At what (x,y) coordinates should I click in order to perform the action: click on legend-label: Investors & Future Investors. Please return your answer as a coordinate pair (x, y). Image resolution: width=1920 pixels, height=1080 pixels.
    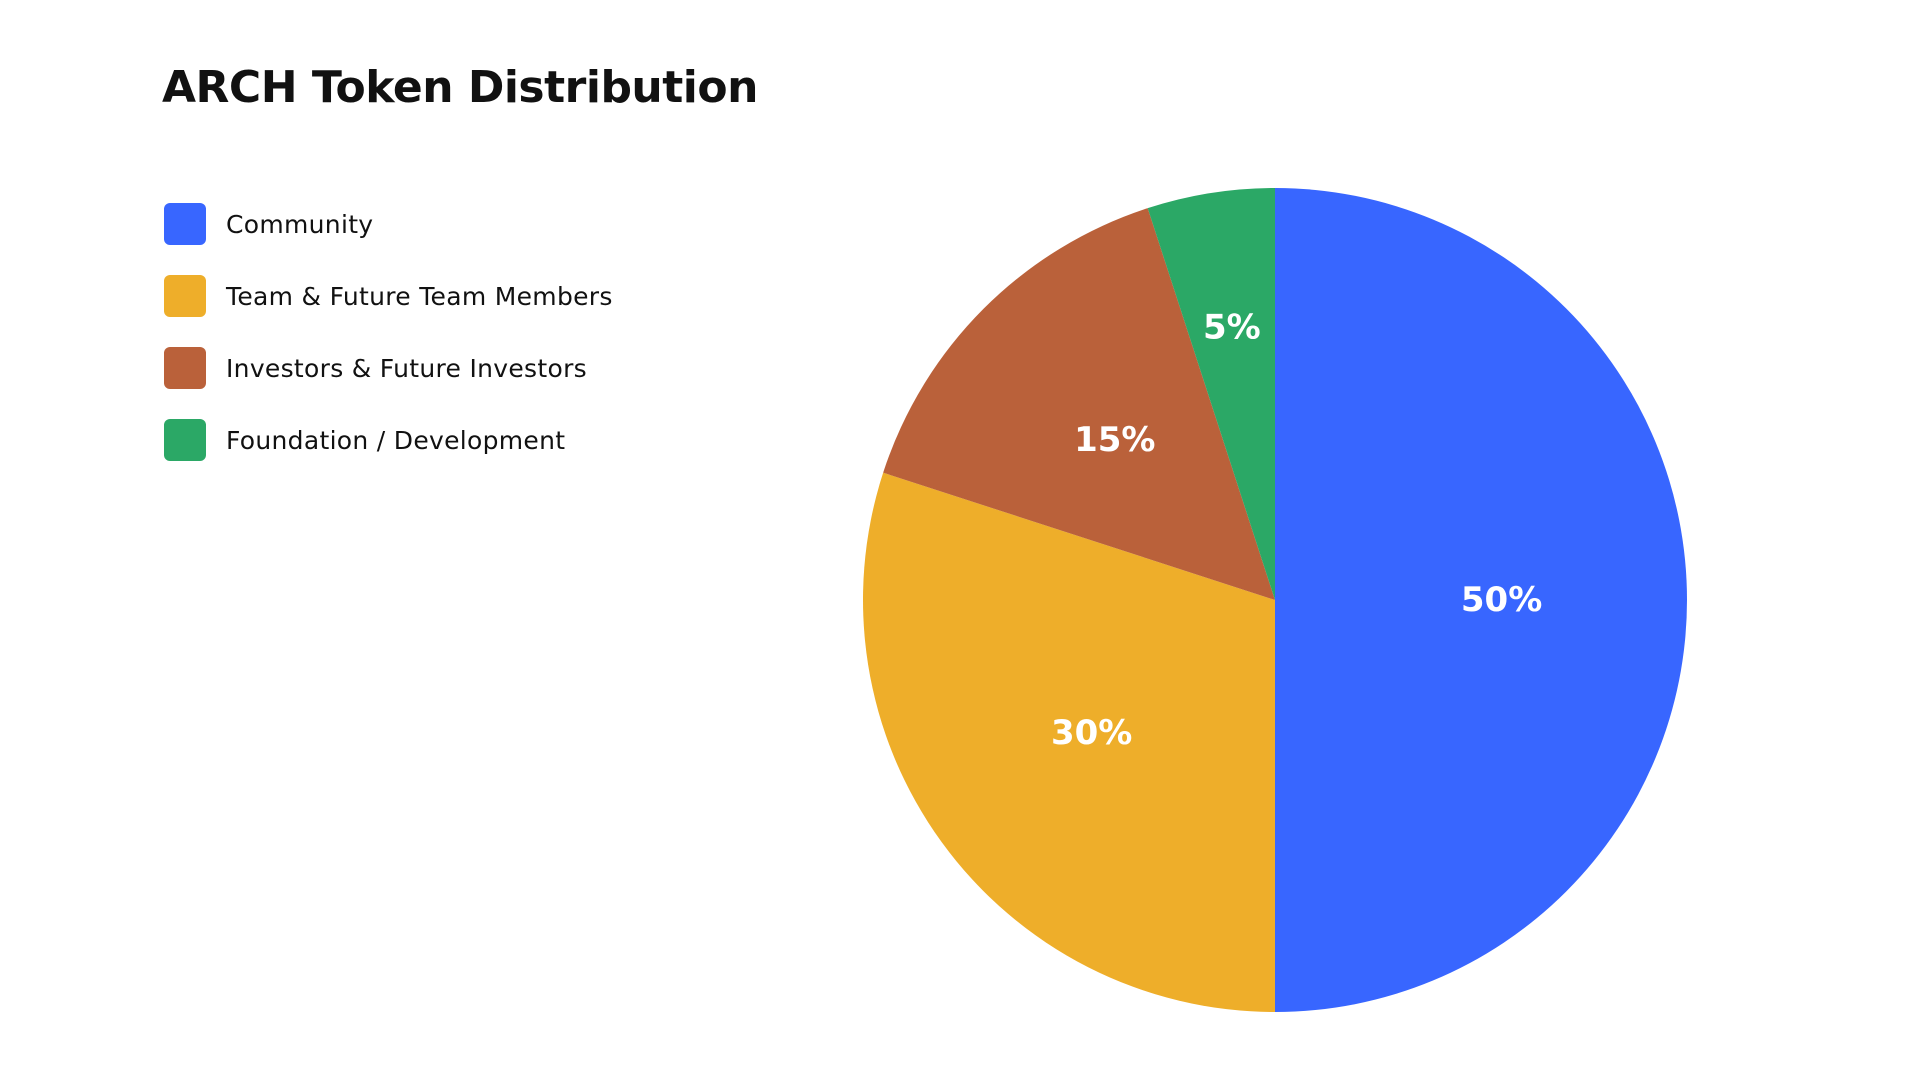
    Looking at the image, I should click on (406, 368).